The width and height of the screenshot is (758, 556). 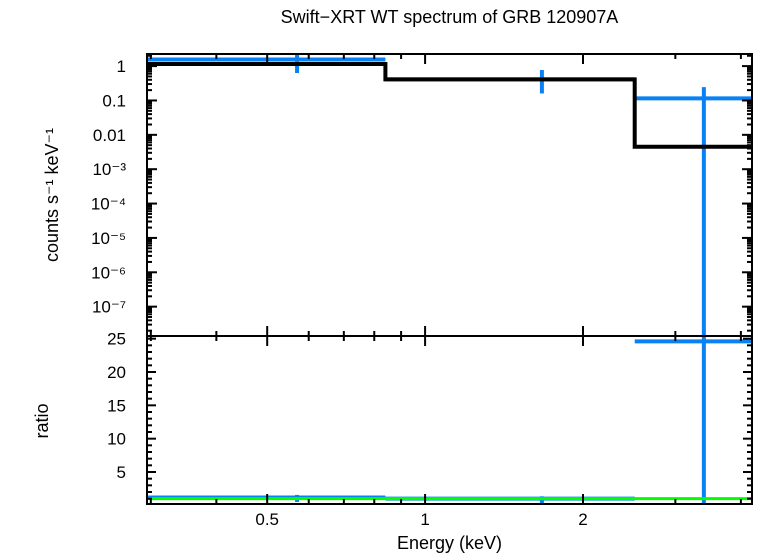 What do you see at coordinates (108, 238) in the screenshot?
I see `spectrum-y-tick-label: 10⁻⁵` at bounding box center [108, 238].